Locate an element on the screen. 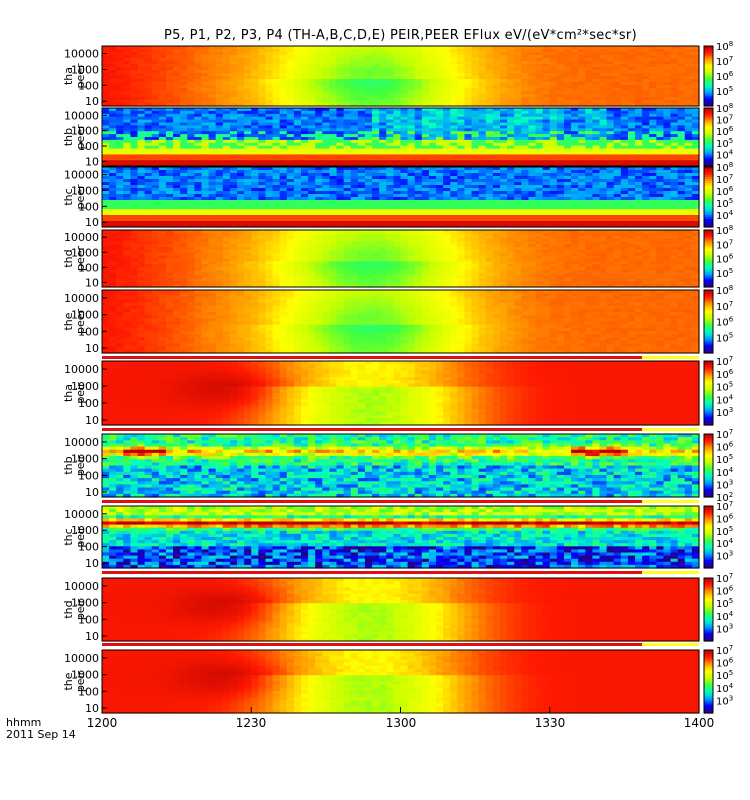  heatmap-cells-thb-peer is located at coordinates (401, 137).